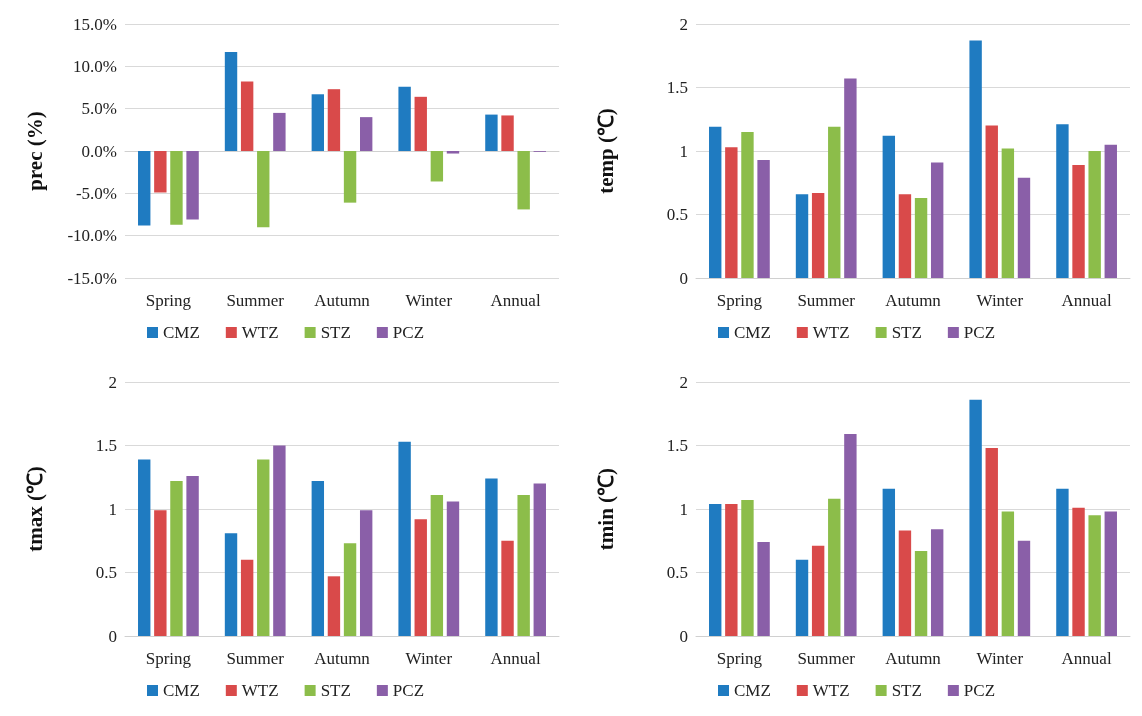 The image size is (1142, 716). What do you see at coordinates (34, 151) in the screenshot?
I see `y-axis-title: prec (%)` at bounding box center [34, 151].